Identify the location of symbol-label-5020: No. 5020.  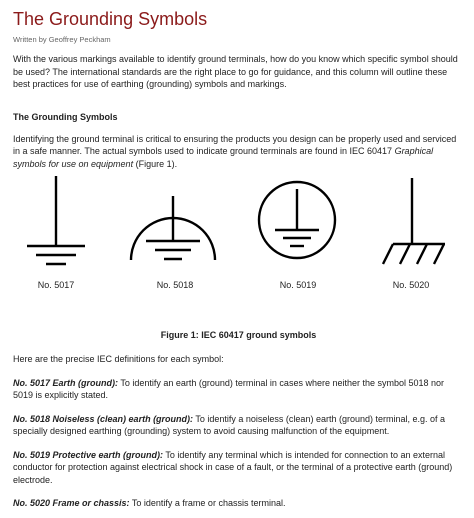
(411, 285).